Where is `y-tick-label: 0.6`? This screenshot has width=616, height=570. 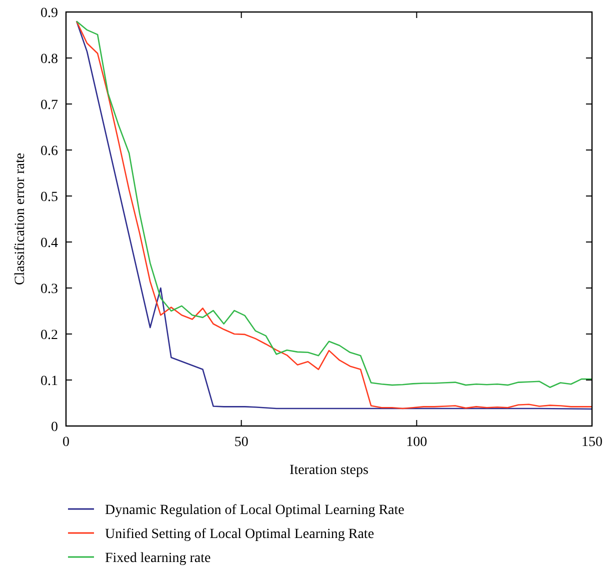
y-tick-label: 0.6 is located at coordinates (49, 151).